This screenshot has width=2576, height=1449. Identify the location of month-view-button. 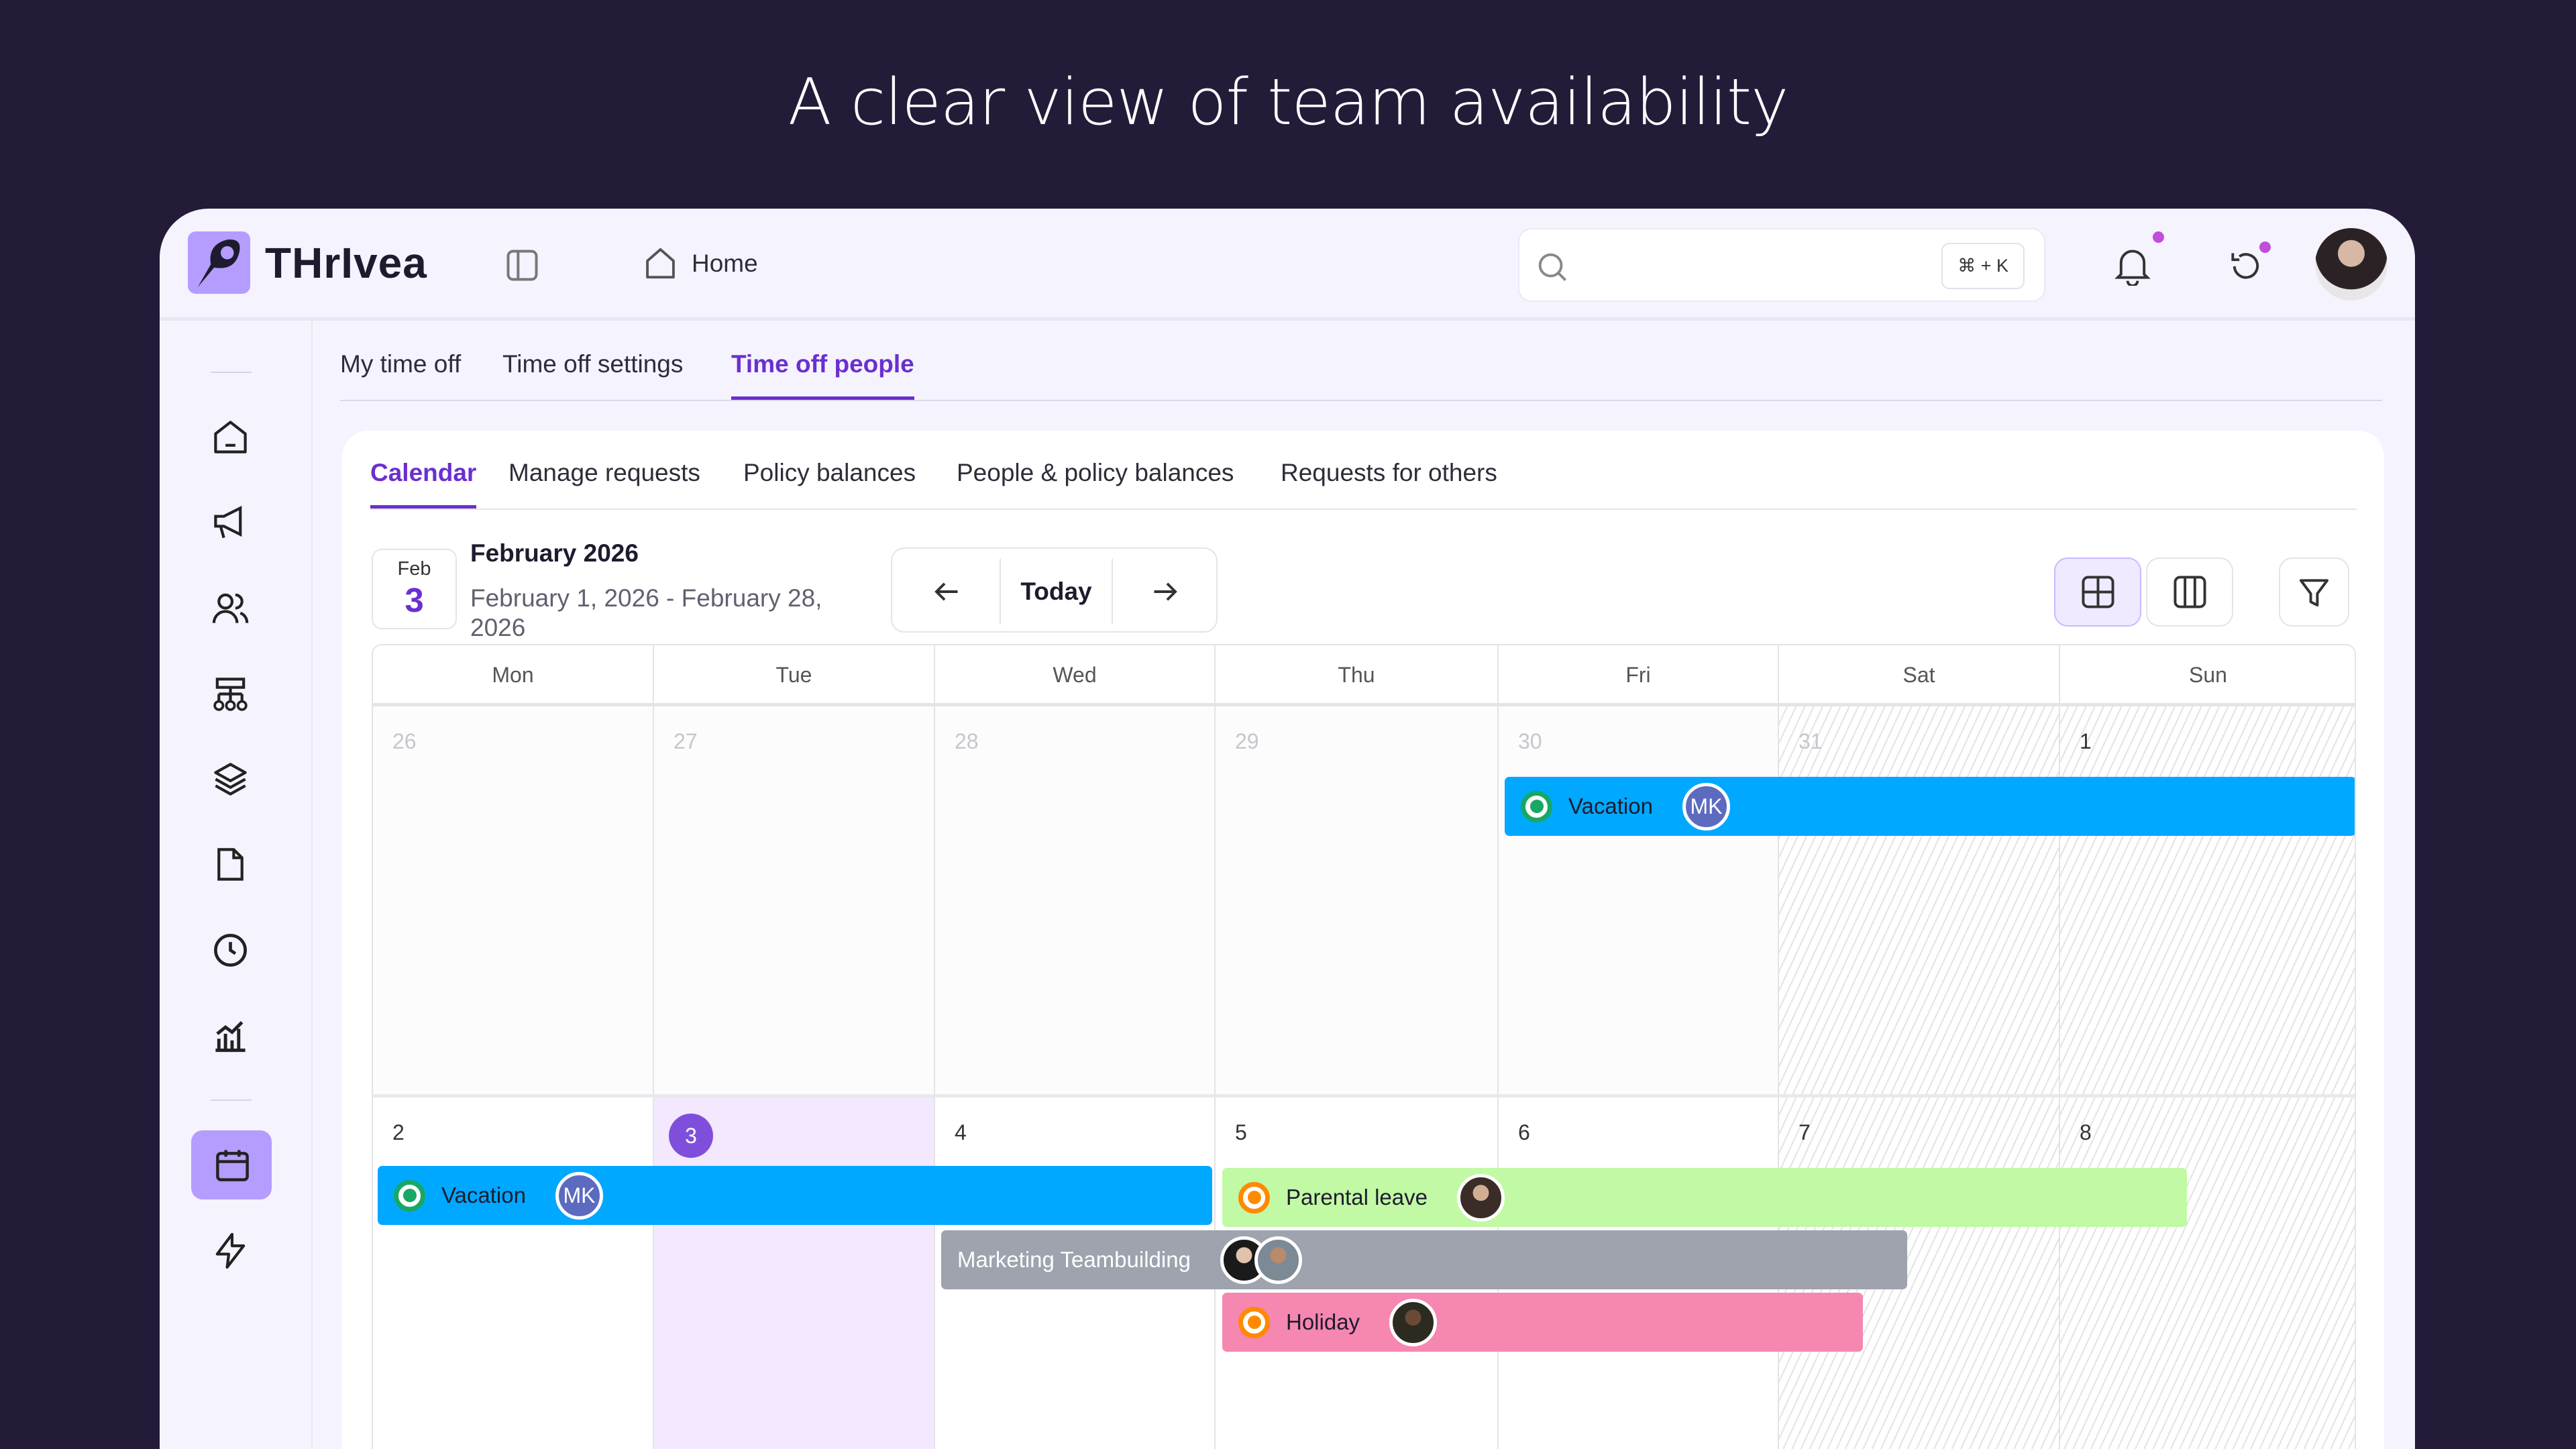
(2097, 592).